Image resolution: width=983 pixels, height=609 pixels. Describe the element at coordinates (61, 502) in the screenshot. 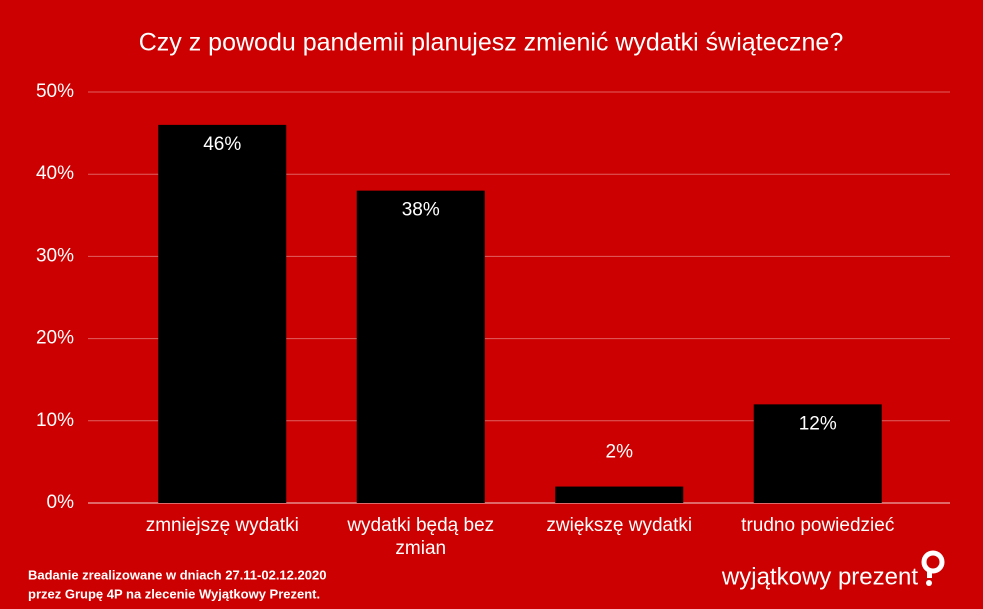

I see `y-tick-label: 0%` at that location.